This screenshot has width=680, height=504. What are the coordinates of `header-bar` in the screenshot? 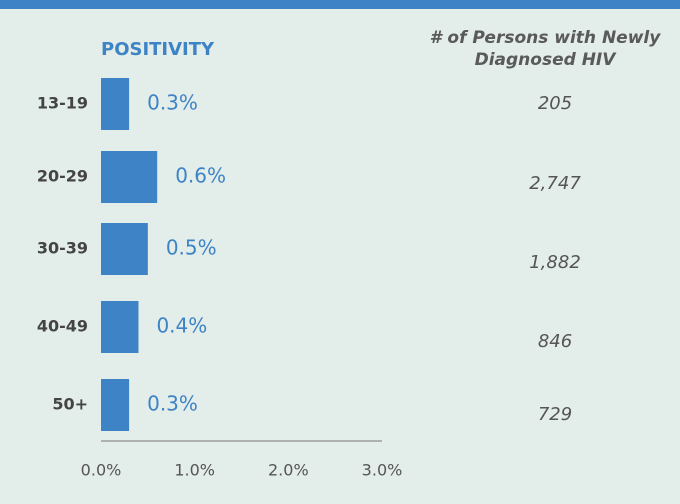 It's located at (340, 4).